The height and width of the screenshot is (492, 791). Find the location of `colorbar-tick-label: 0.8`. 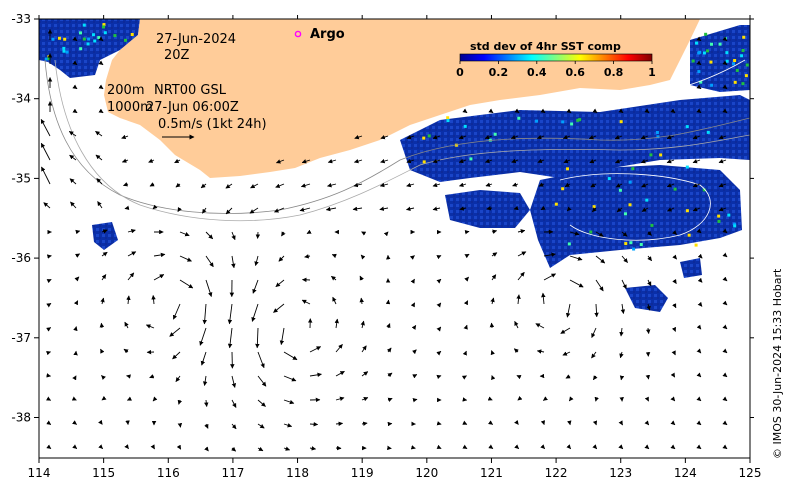

colorbar-tick-label: 0.8 is located at coordinates (614, 72).